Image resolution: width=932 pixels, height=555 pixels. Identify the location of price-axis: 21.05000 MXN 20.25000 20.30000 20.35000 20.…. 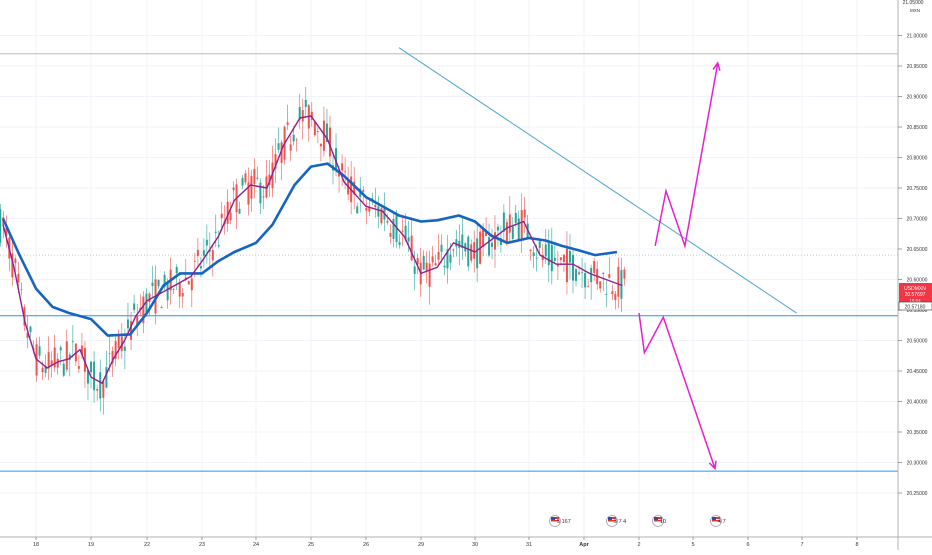
(913, 248).